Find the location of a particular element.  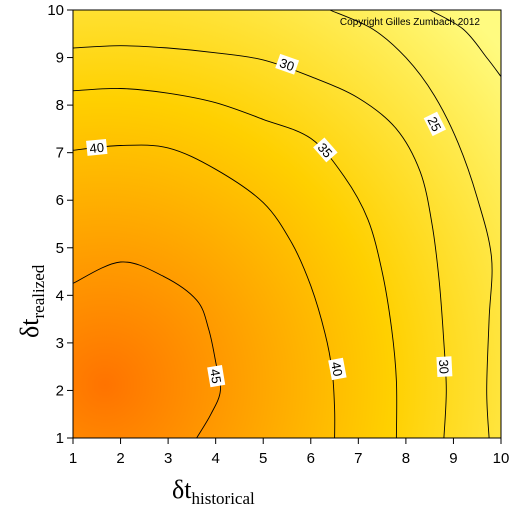

y-tick-label: 7 is located at coordinates (60, 153).